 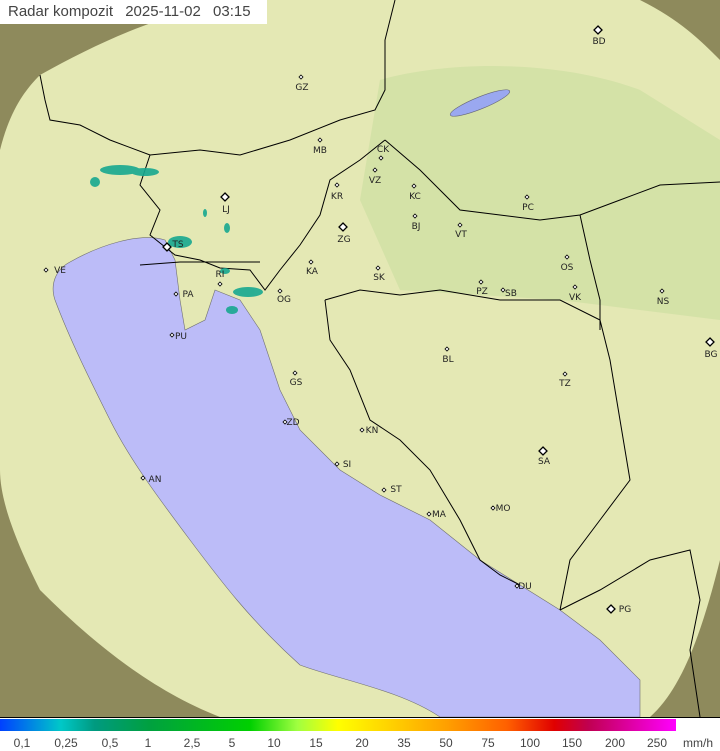 What do you see at coordinates (379, 278) in the screenshot?
I see `city-label: SK` at bounding box center [379, 278].